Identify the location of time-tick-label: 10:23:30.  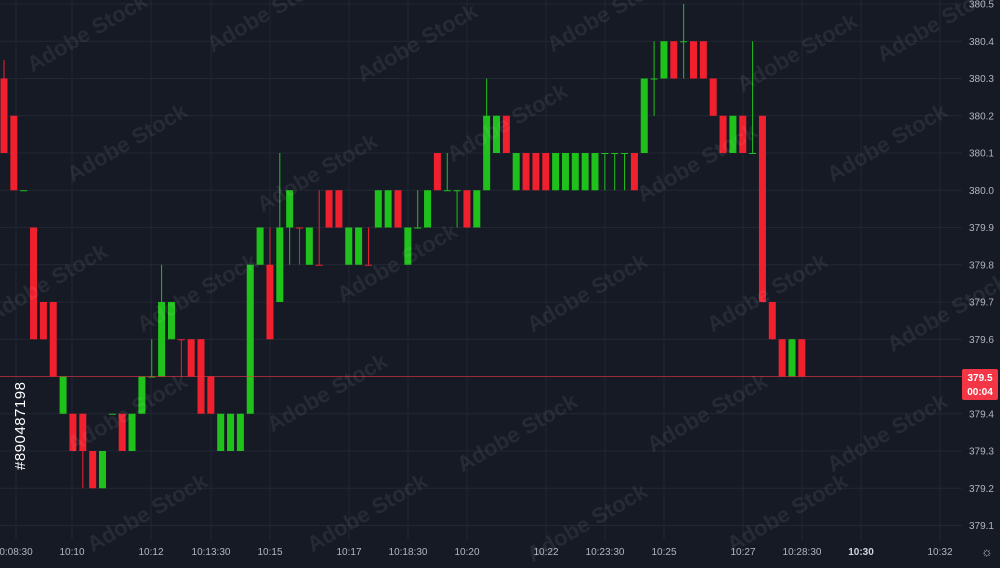
(605, 552).